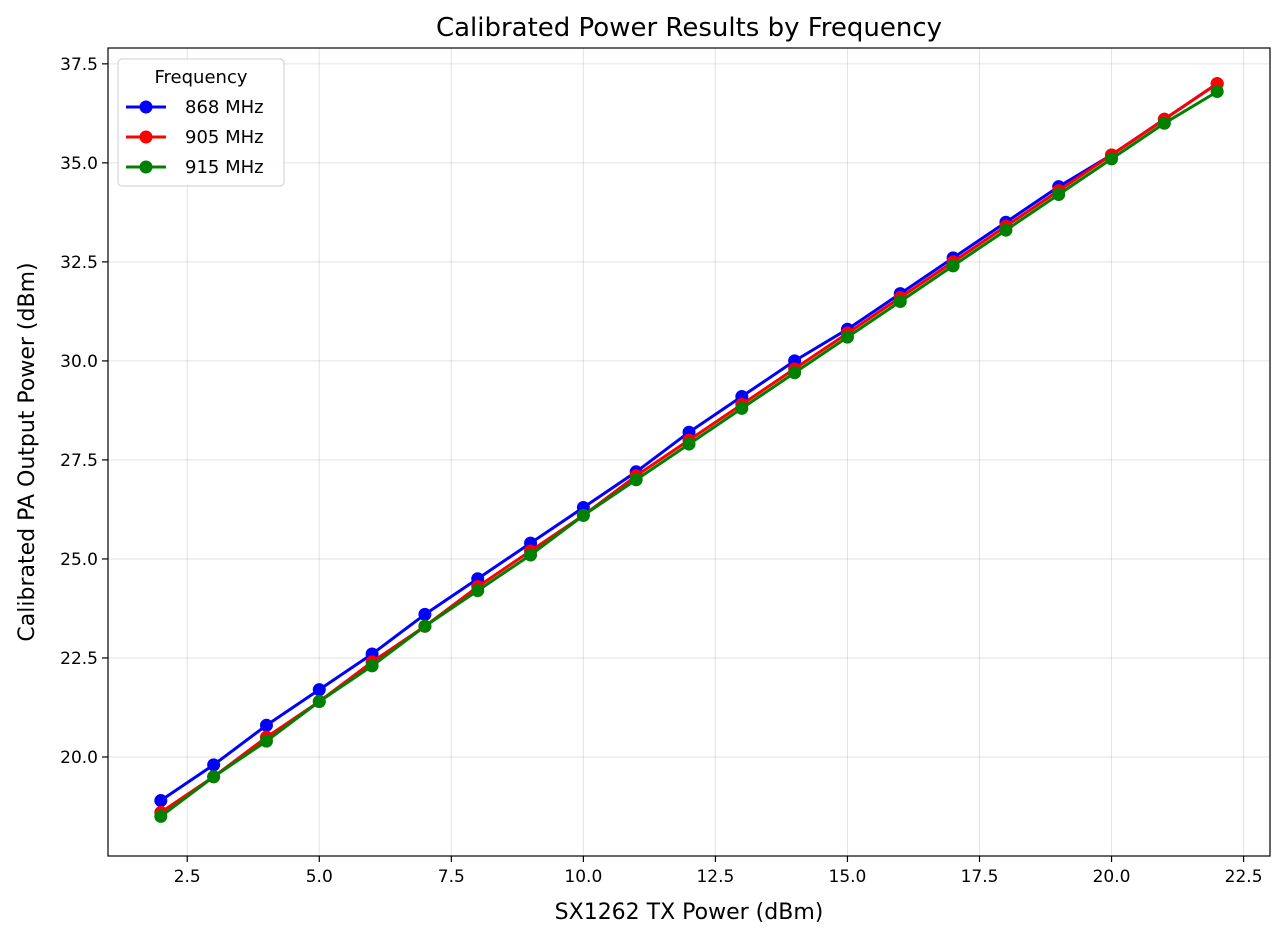  What do you see at coordinates (848, 877) in the screenshot?
I see `x-tick-label: 15.0` at bounding box center [848, 877].